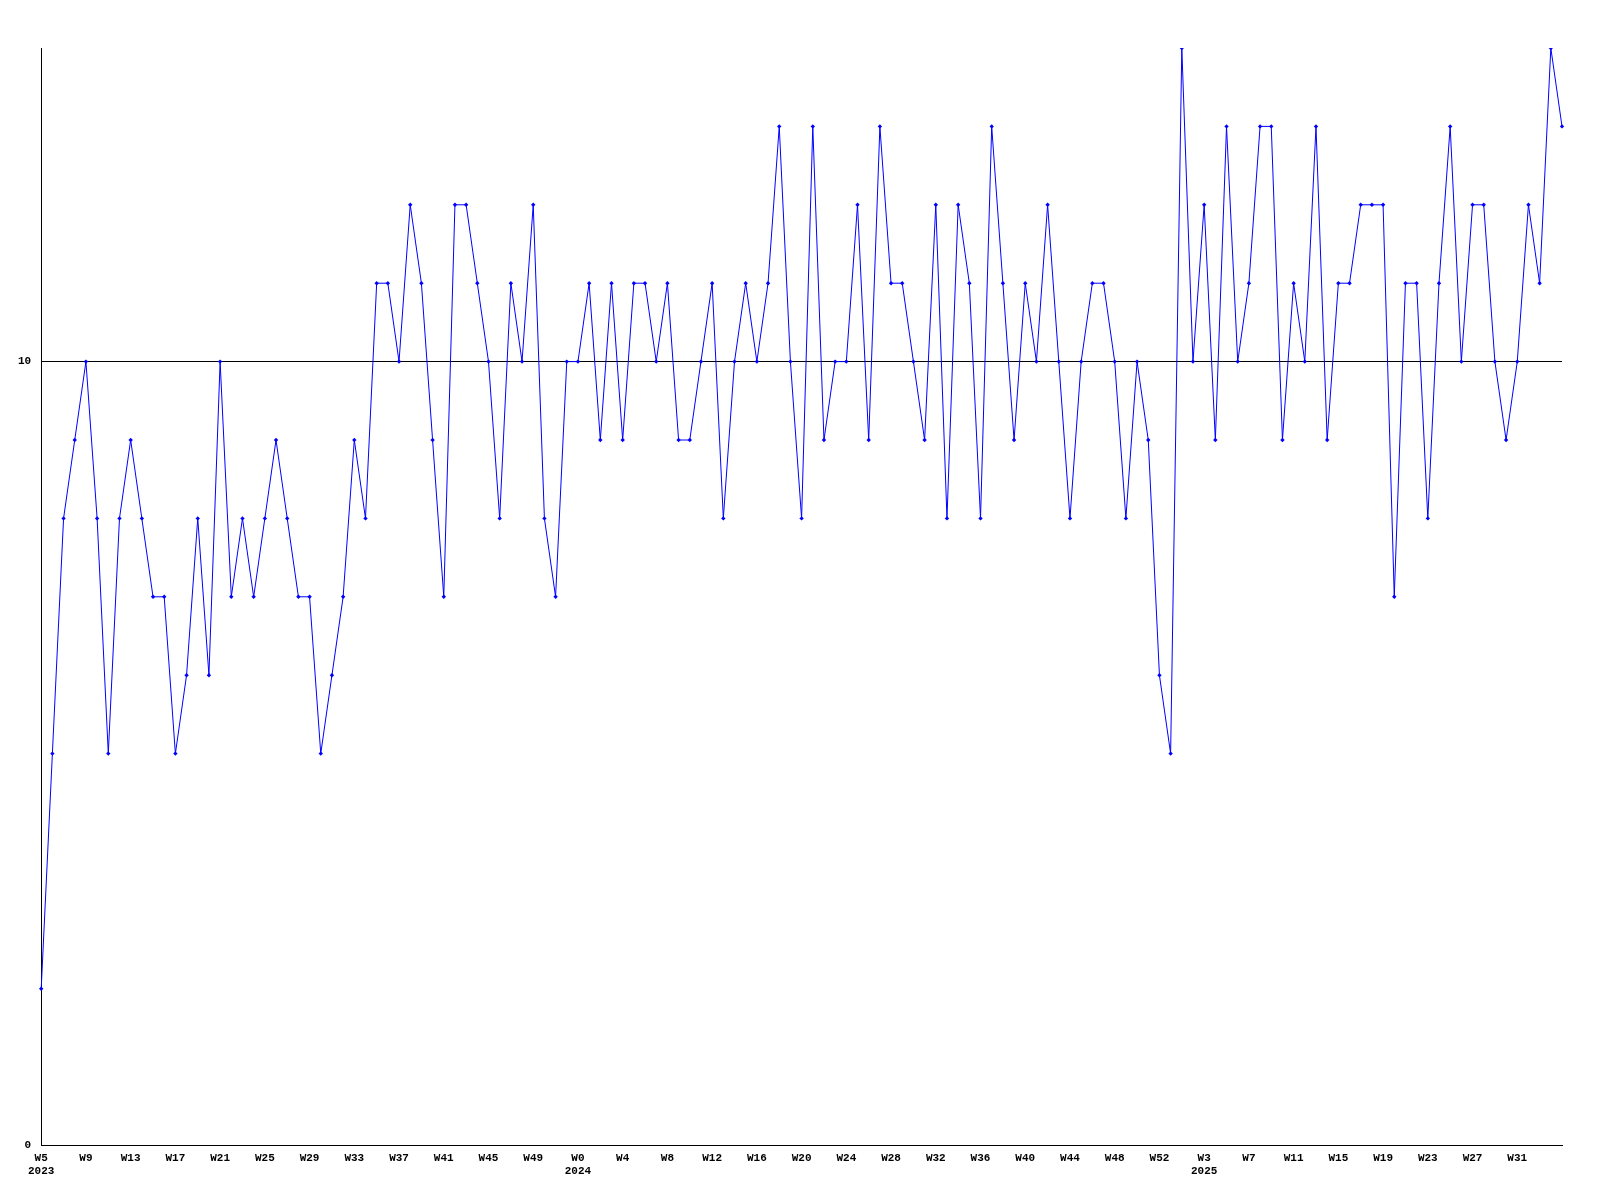  What do you see at coordinates (41, 1164) in the screenshot?
I see `x-tick-label: W5 2023` at bounding box center [41, 1164].